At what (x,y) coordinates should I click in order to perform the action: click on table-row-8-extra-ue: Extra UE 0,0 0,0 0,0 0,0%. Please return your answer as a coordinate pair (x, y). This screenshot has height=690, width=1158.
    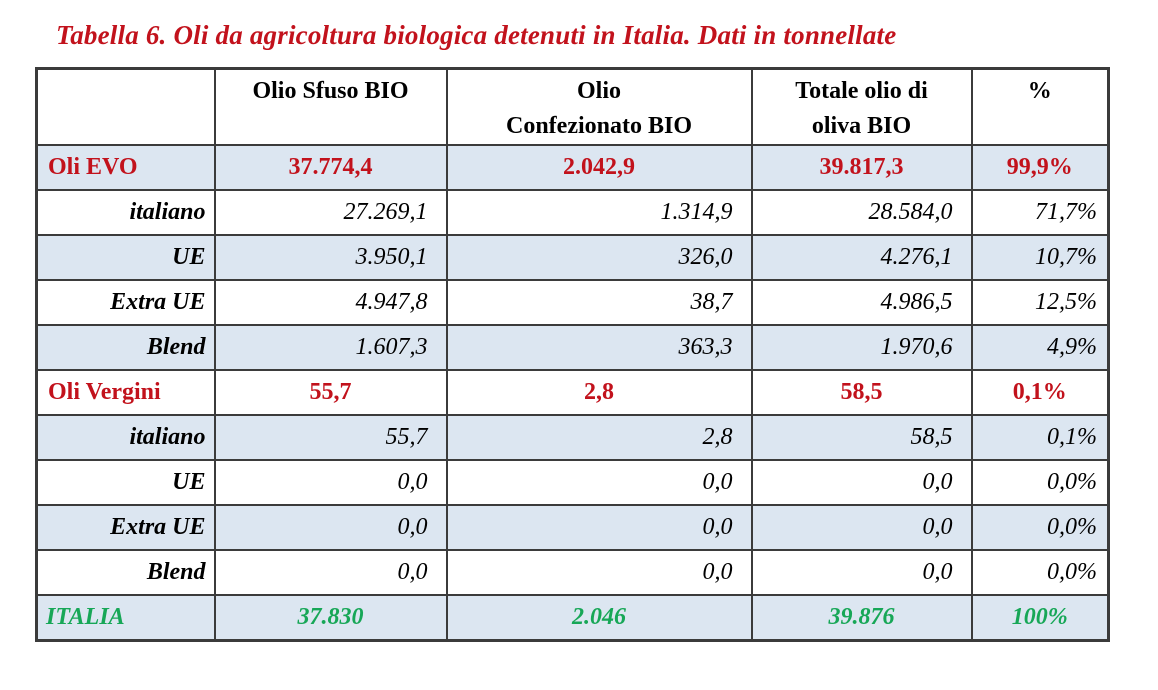
    Looking at the image, I should click on (572, 527).